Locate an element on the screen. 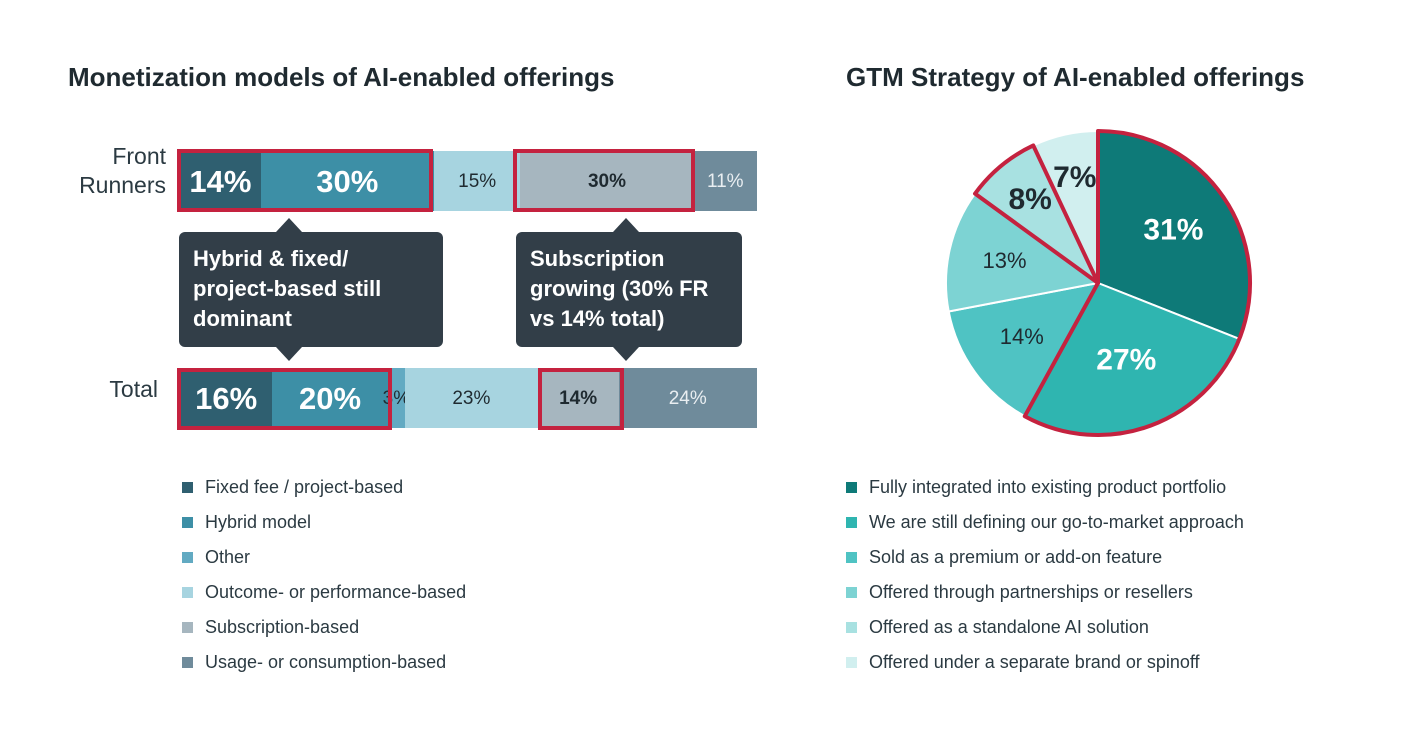 The width and height of the screenshot is (1411, 736). pie-slice-label-4: 8% is located at coordinates (1029, 199).